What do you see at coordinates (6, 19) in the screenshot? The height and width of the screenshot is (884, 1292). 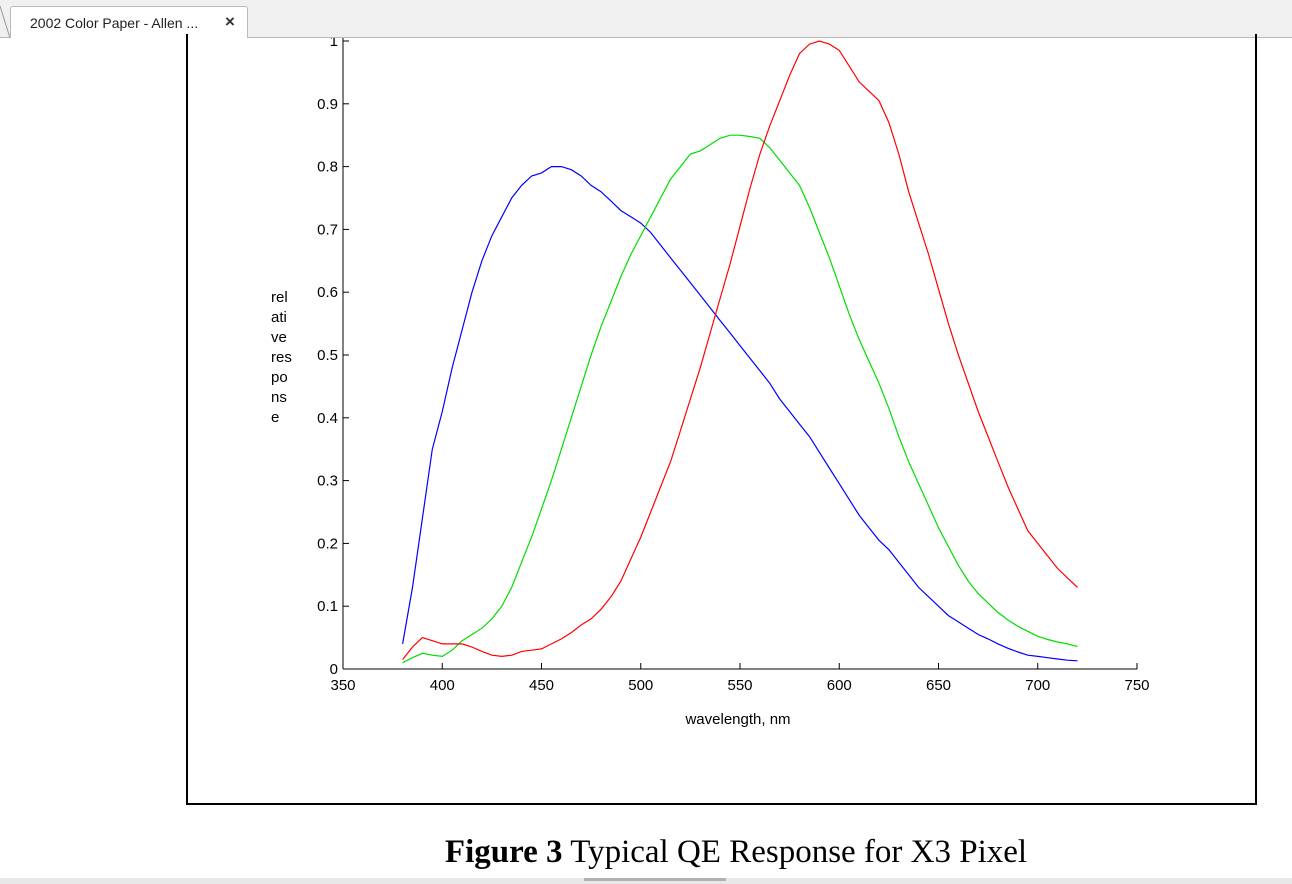 I see `tab-scroll-left-icon` at bounding box center [6, 19].